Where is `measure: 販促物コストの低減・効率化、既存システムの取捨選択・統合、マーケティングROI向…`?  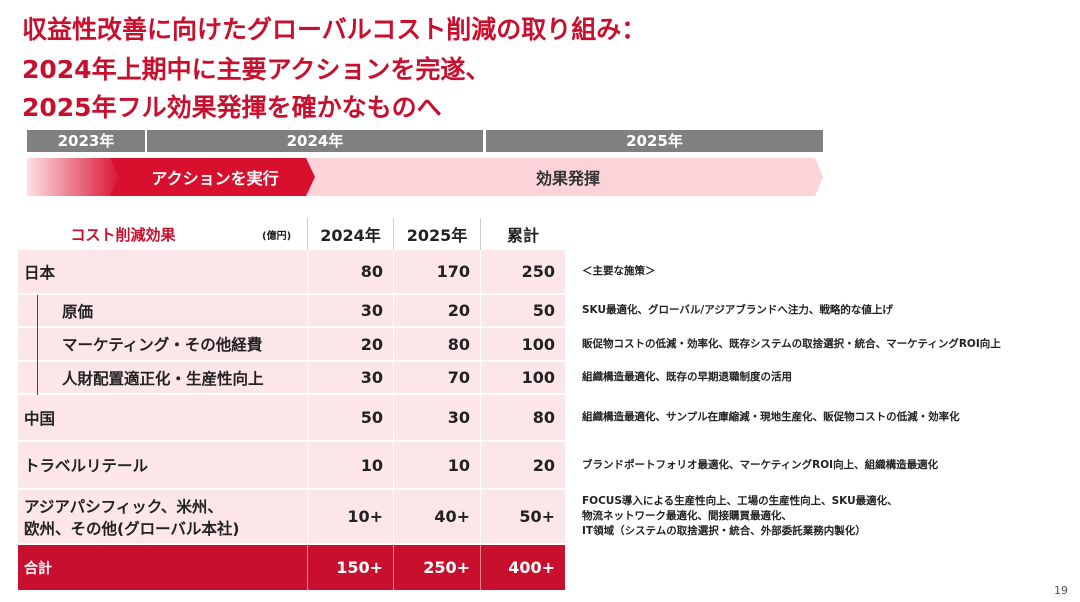
measure: 販促物コストの低減・効率化、既存システムの取捨選択・統合、マーケティングROI向… is located at coordinates (791, 343).